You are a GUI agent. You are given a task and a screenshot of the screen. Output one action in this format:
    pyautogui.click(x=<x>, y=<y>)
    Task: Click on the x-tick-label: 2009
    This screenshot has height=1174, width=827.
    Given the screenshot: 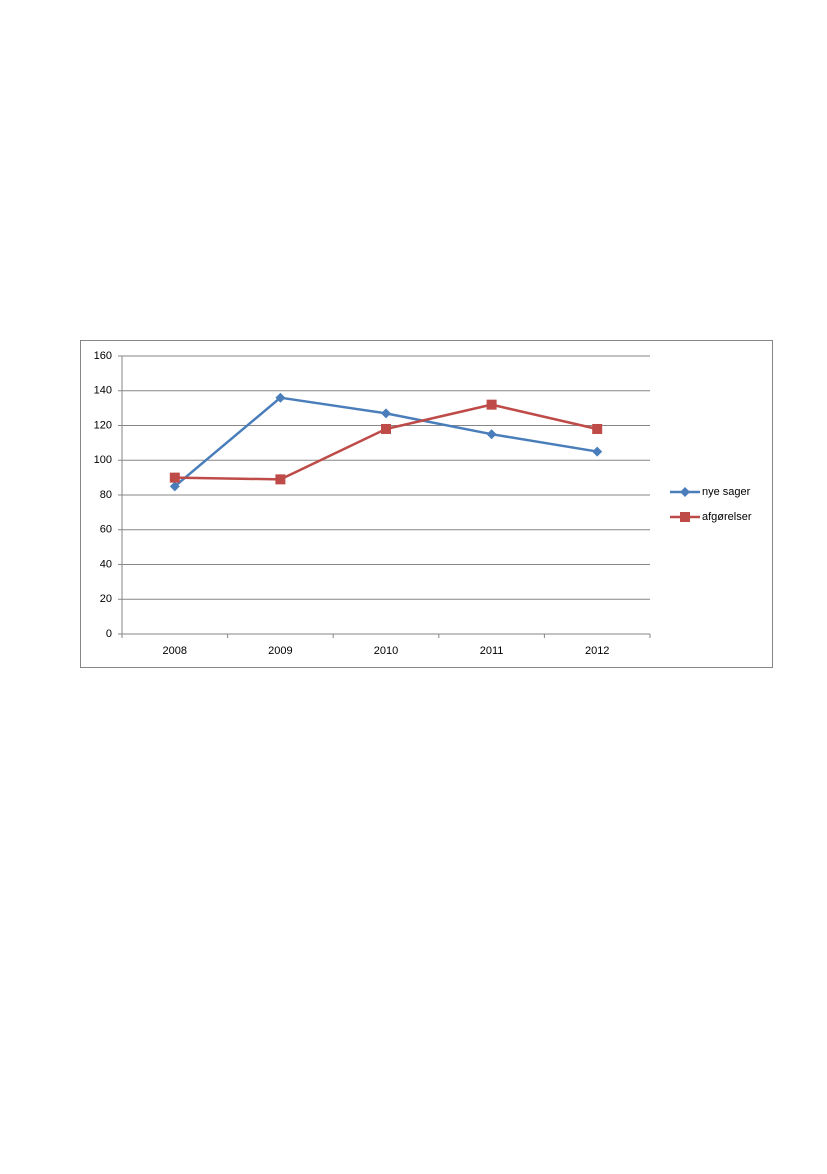 What is the action you would take?
    pyautogui.click(x=280, y=651)
    